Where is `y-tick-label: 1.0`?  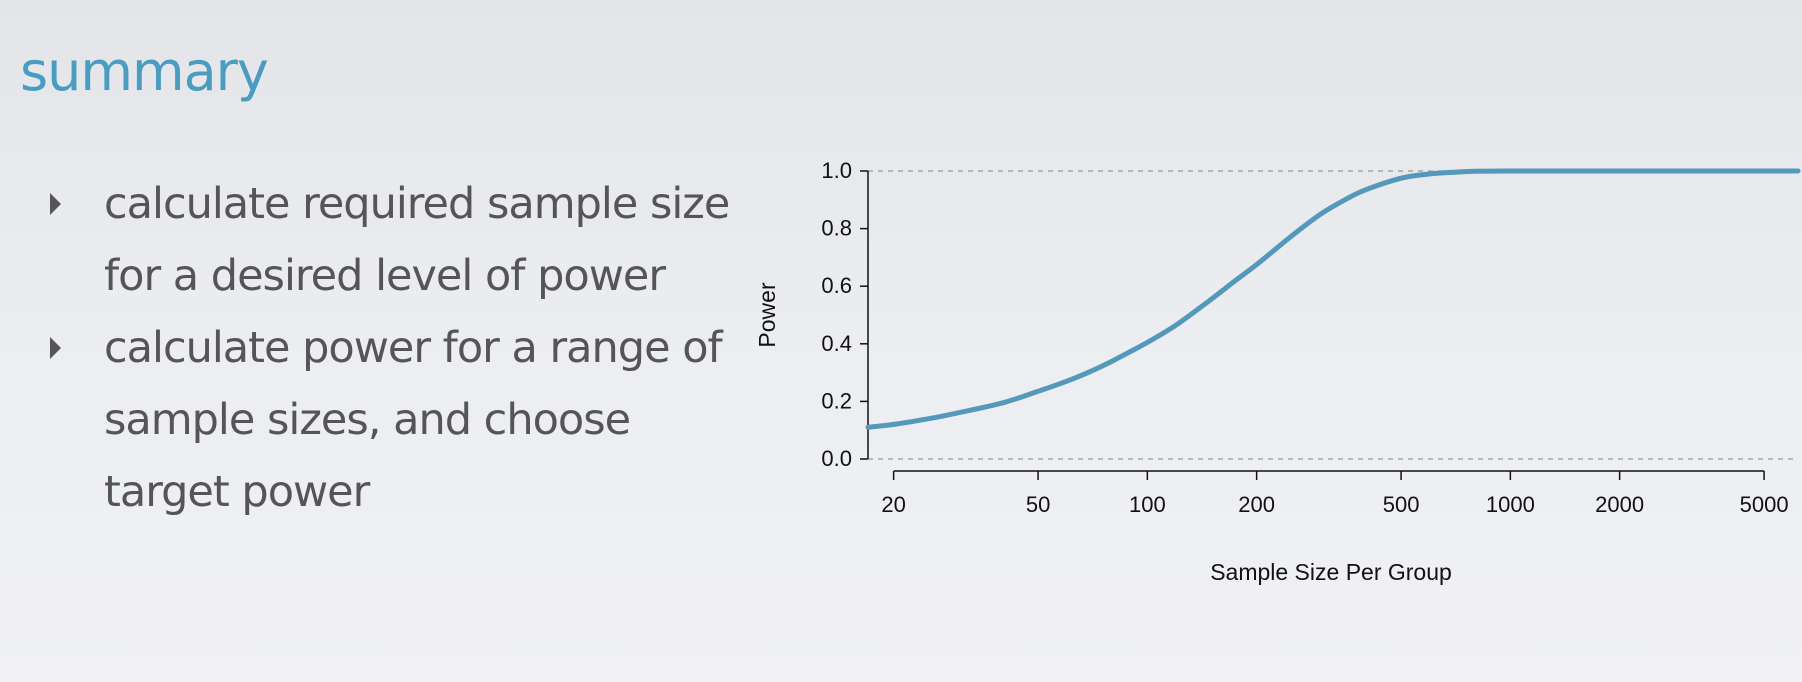
y-tick-label: 1.0 is located at coordinates (836, 170).